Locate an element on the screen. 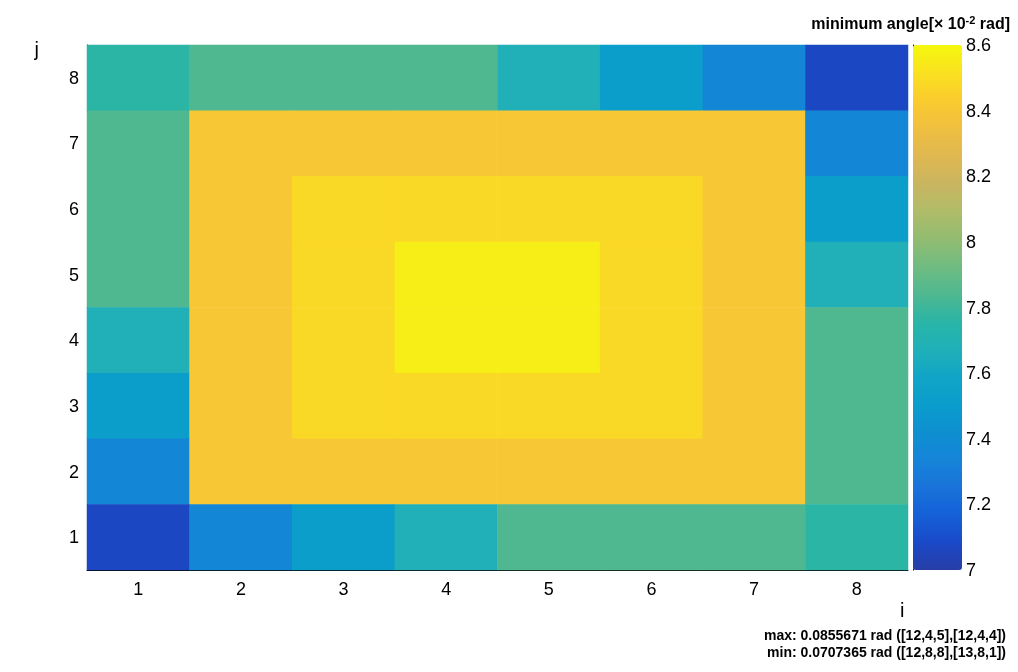 Image resolution: width=1018 pixels, height=672 pixels. color-bar-label: 8 is located at coordinates (971, 241).